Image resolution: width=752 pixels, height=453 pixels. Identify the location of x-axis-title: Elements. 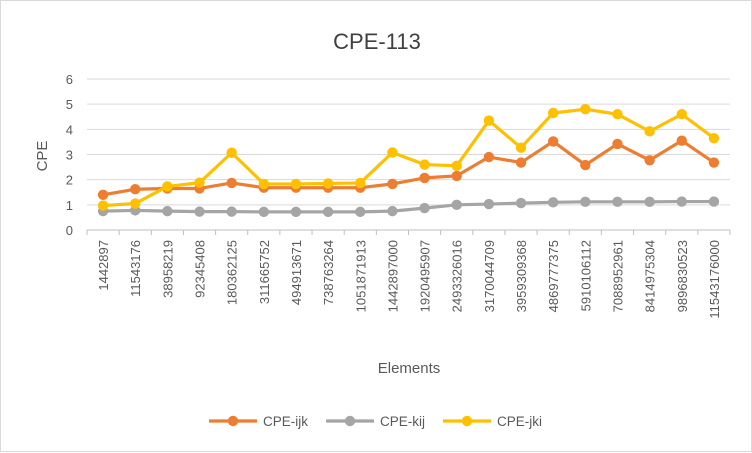
(409, 368).